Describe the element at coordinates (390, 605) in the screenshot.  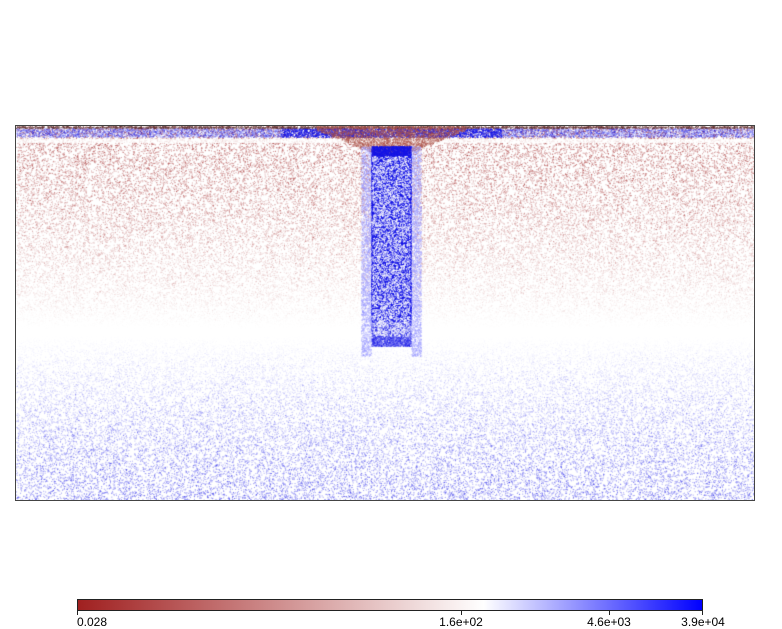
I see `colorbar` at that location.